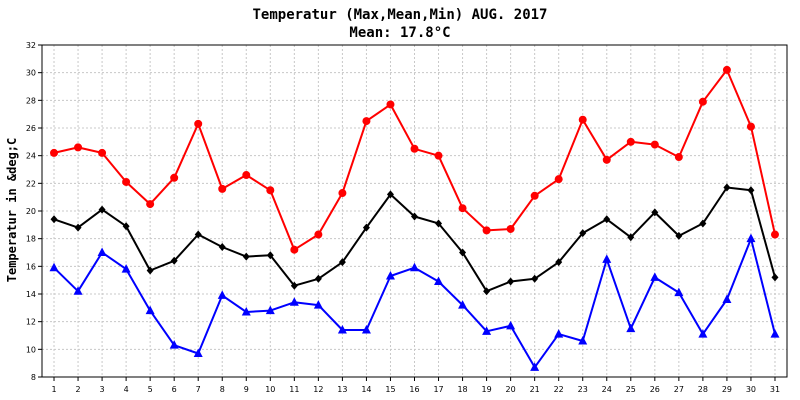 The height and width of the screenshot is (400, 800). Describe the element at coordinates (775, 389) in the screenshot. I see `x-tick-label: 31` at that location.